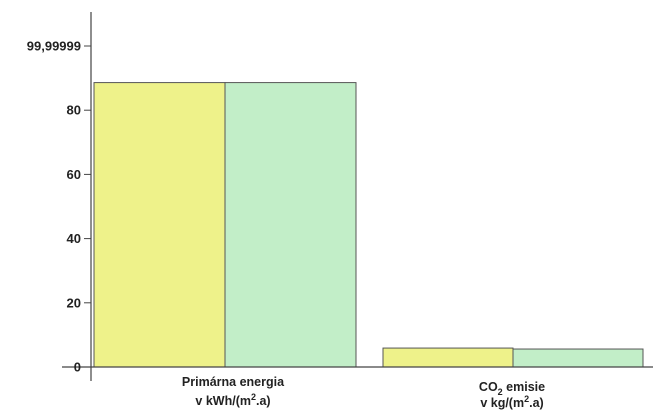  I want to click on bar-series1-cat1, so click(578, 358).